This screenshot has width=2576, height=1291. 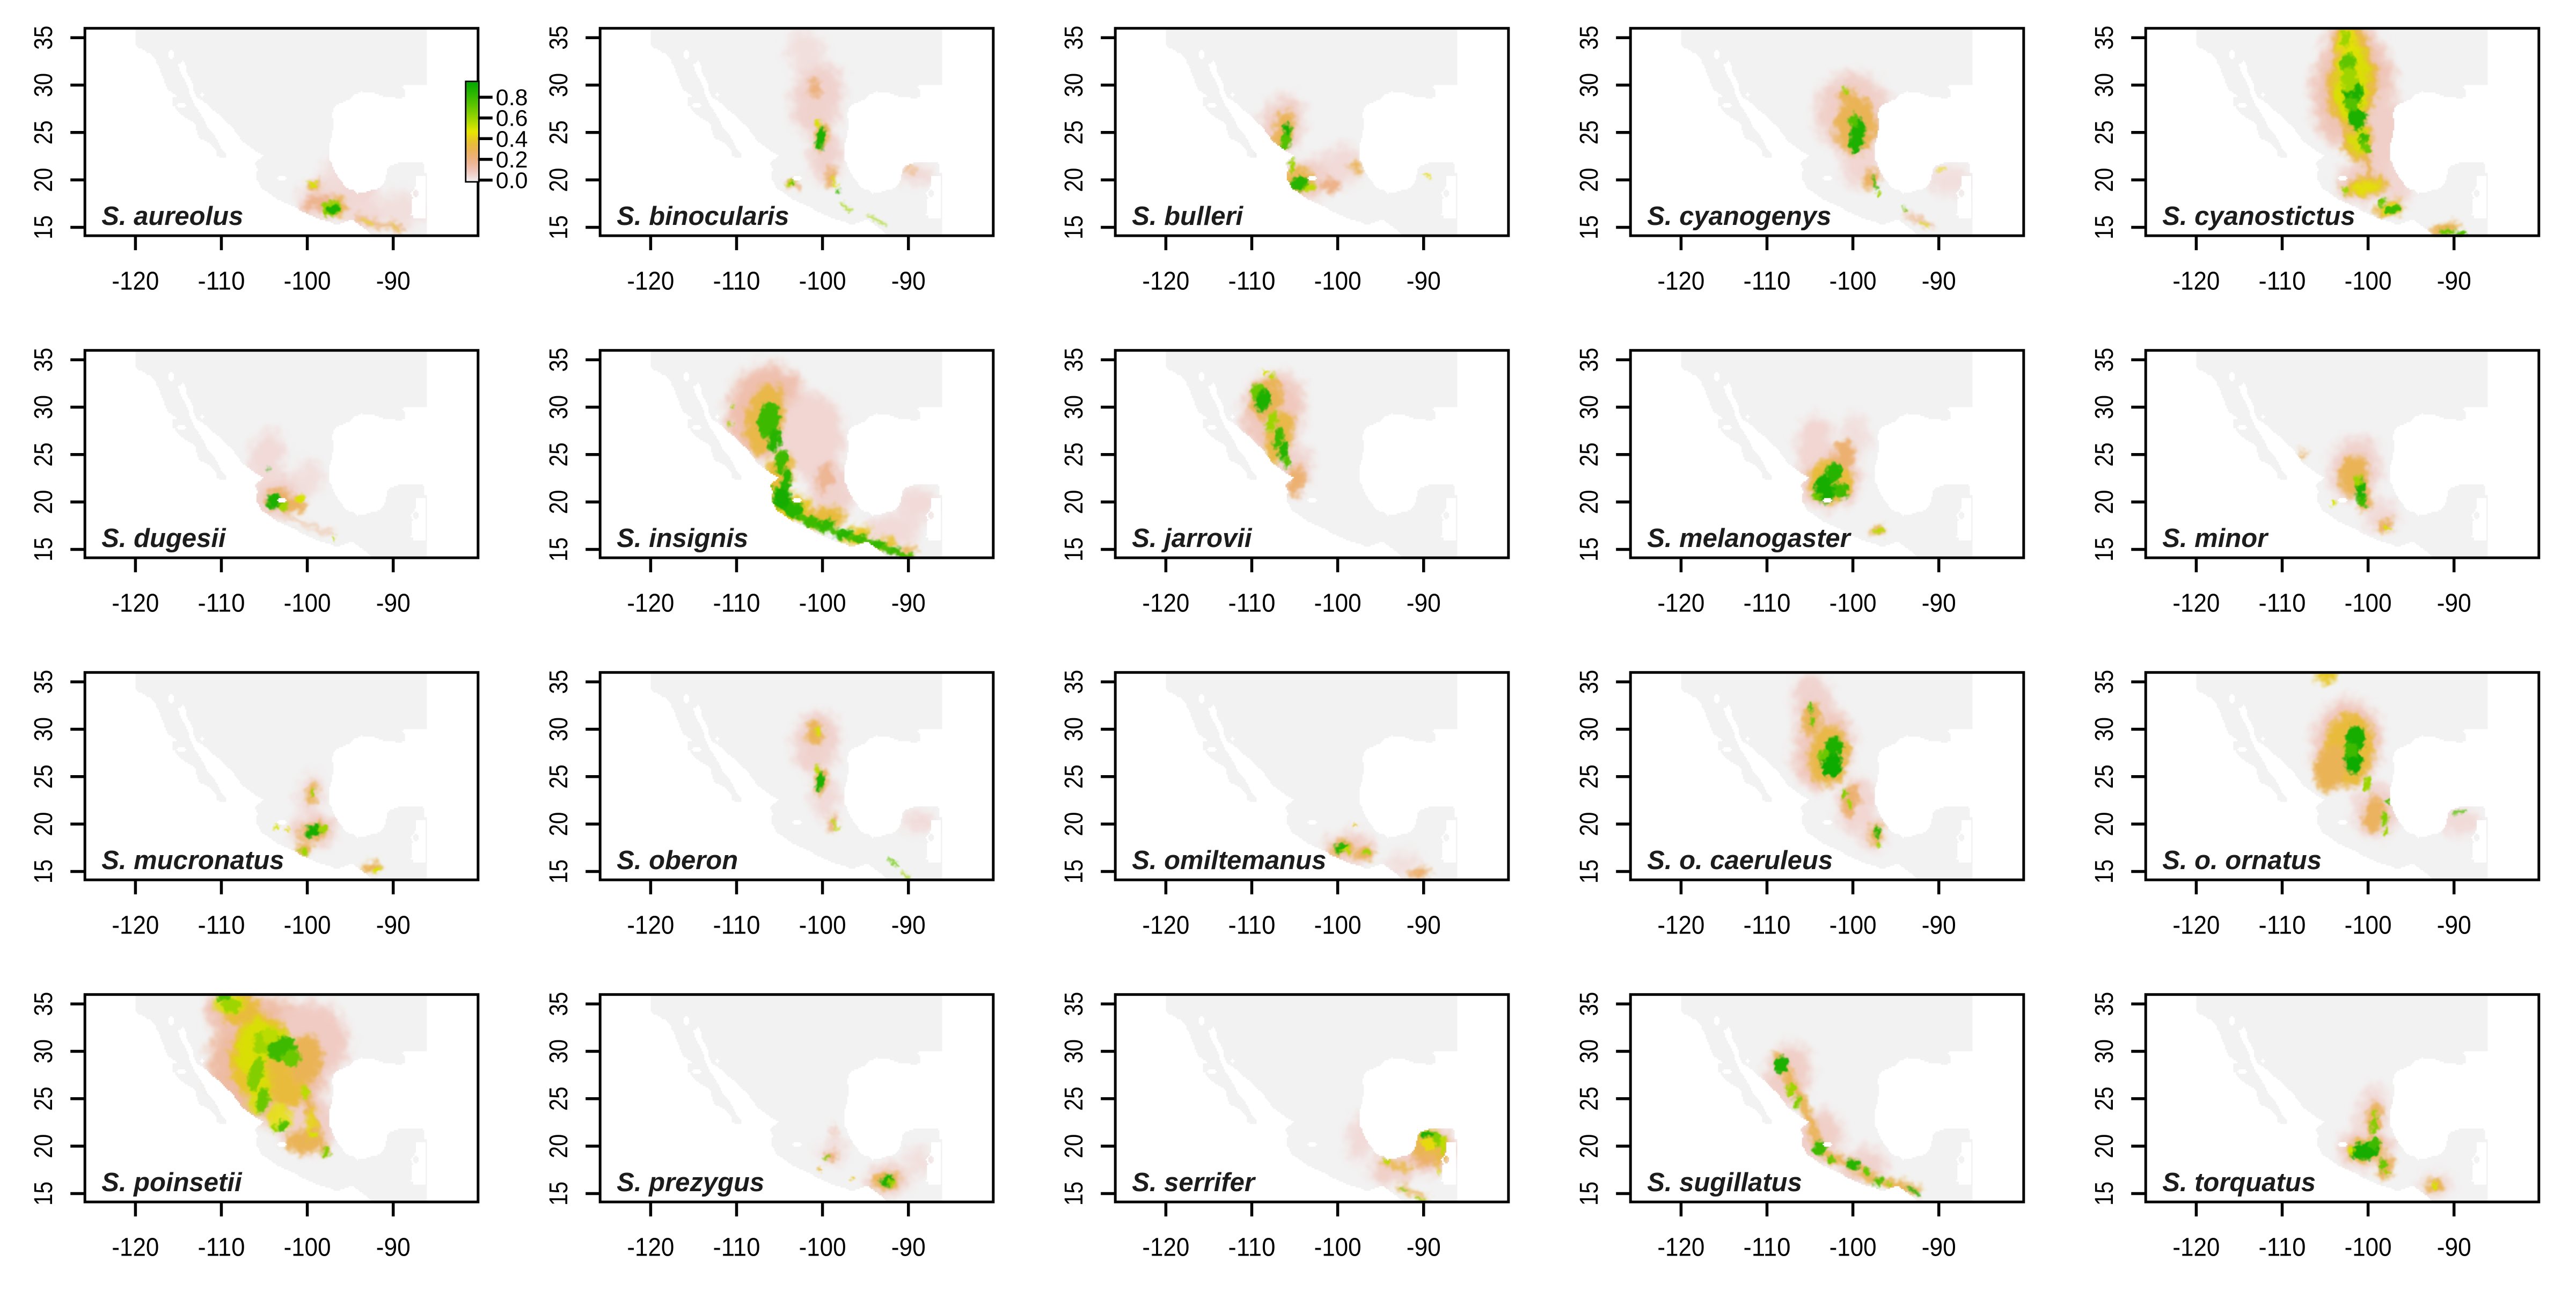 What do you see at coordinates (1740, 860) in the screenshot?
I see `svg-text: S. o. caeruleus` at bounding box center [1740, 860].